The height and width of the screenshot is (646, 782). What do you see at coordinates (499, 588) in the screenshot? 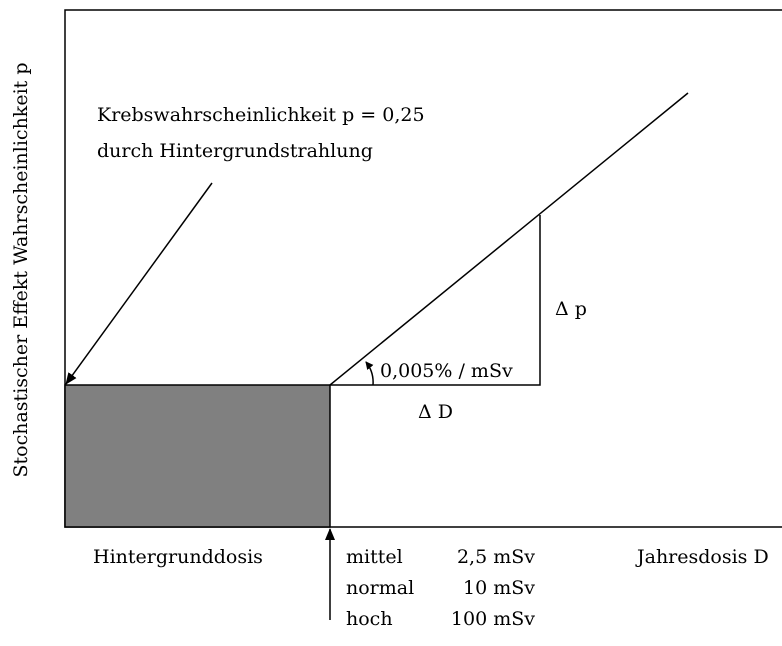
I see `dose-value: 10 mSv` at bounding box center [499, 588].